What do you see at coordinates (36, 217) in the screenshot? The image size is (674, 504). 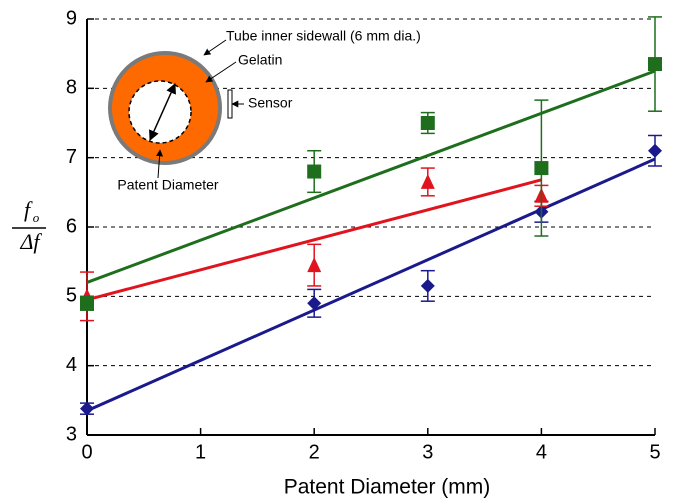 I see `y-label-subscript: o` at bounding box center [36, 217].